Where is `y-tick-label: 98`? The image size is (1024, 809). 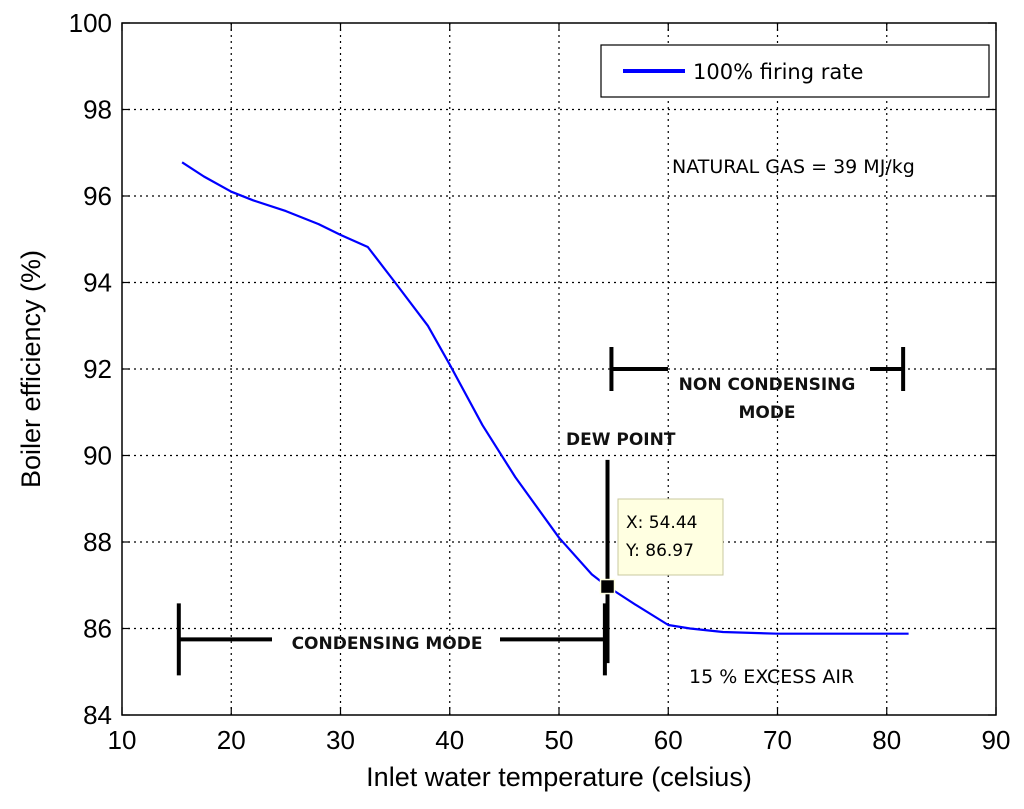
y-tick-label: 98 is located at coordinates (97, 110).